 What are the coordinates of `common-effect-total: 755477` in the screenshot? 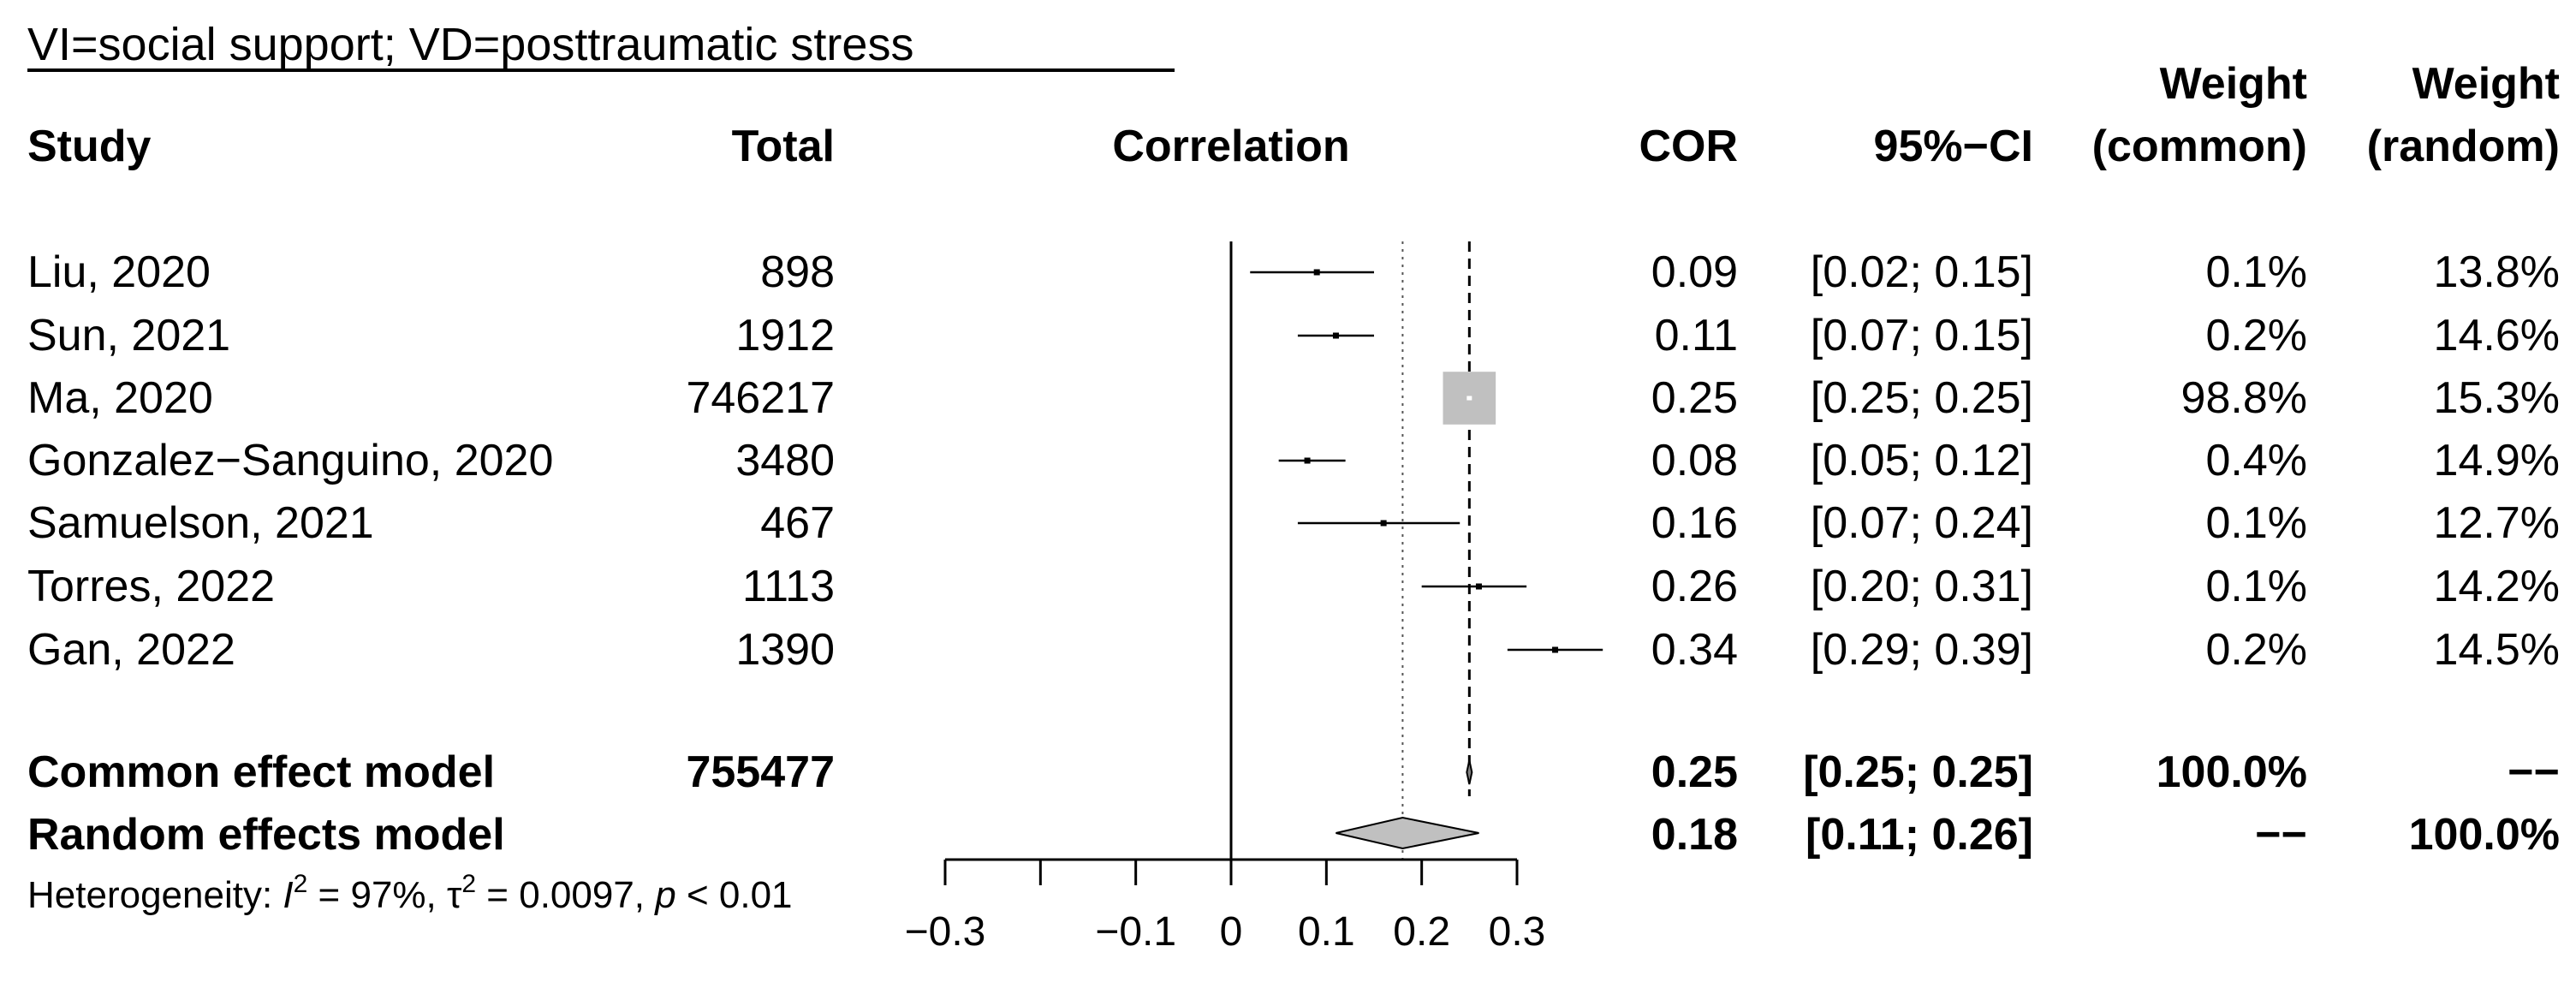 It's located at (760, 772).